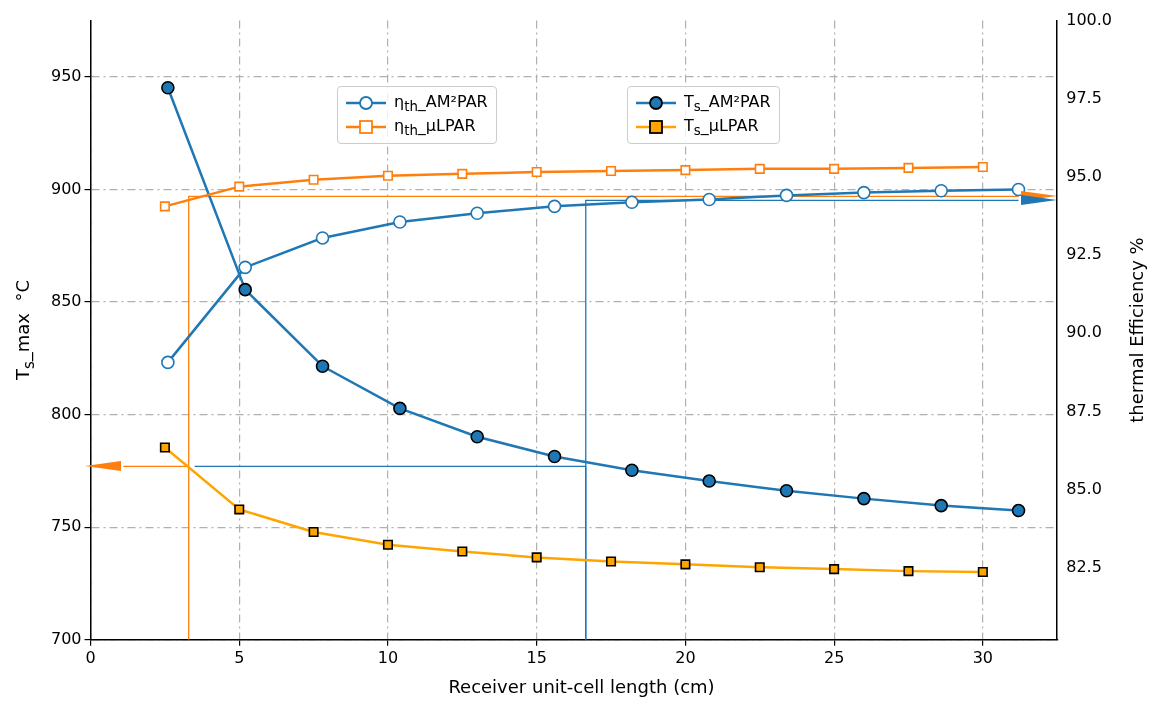 The image size is (1163, 719). Describe the element at coordinates (1084, 332) in the screenshot. I see `y2-tick-label: 90.0` at that location.